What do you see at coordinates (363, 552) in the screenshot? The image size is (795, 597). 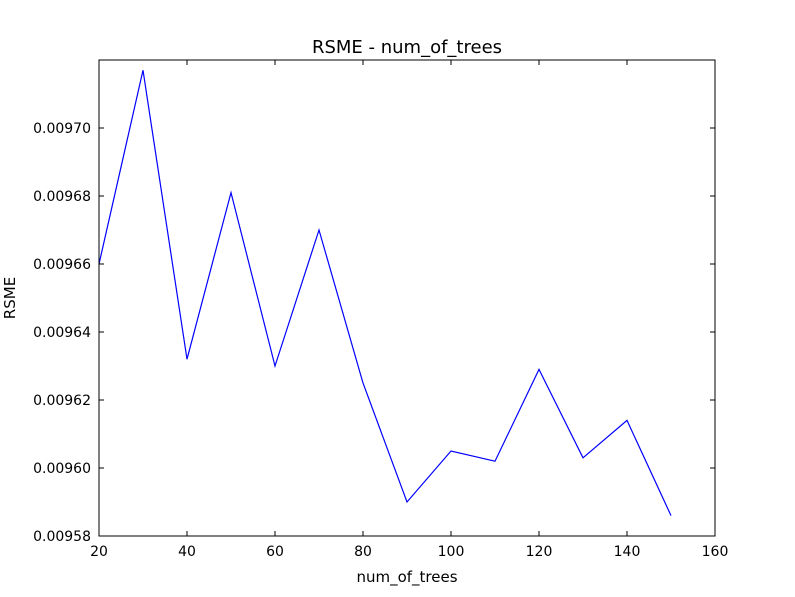 I see `x-tick-label: 80` at bounding box center [363, 552].